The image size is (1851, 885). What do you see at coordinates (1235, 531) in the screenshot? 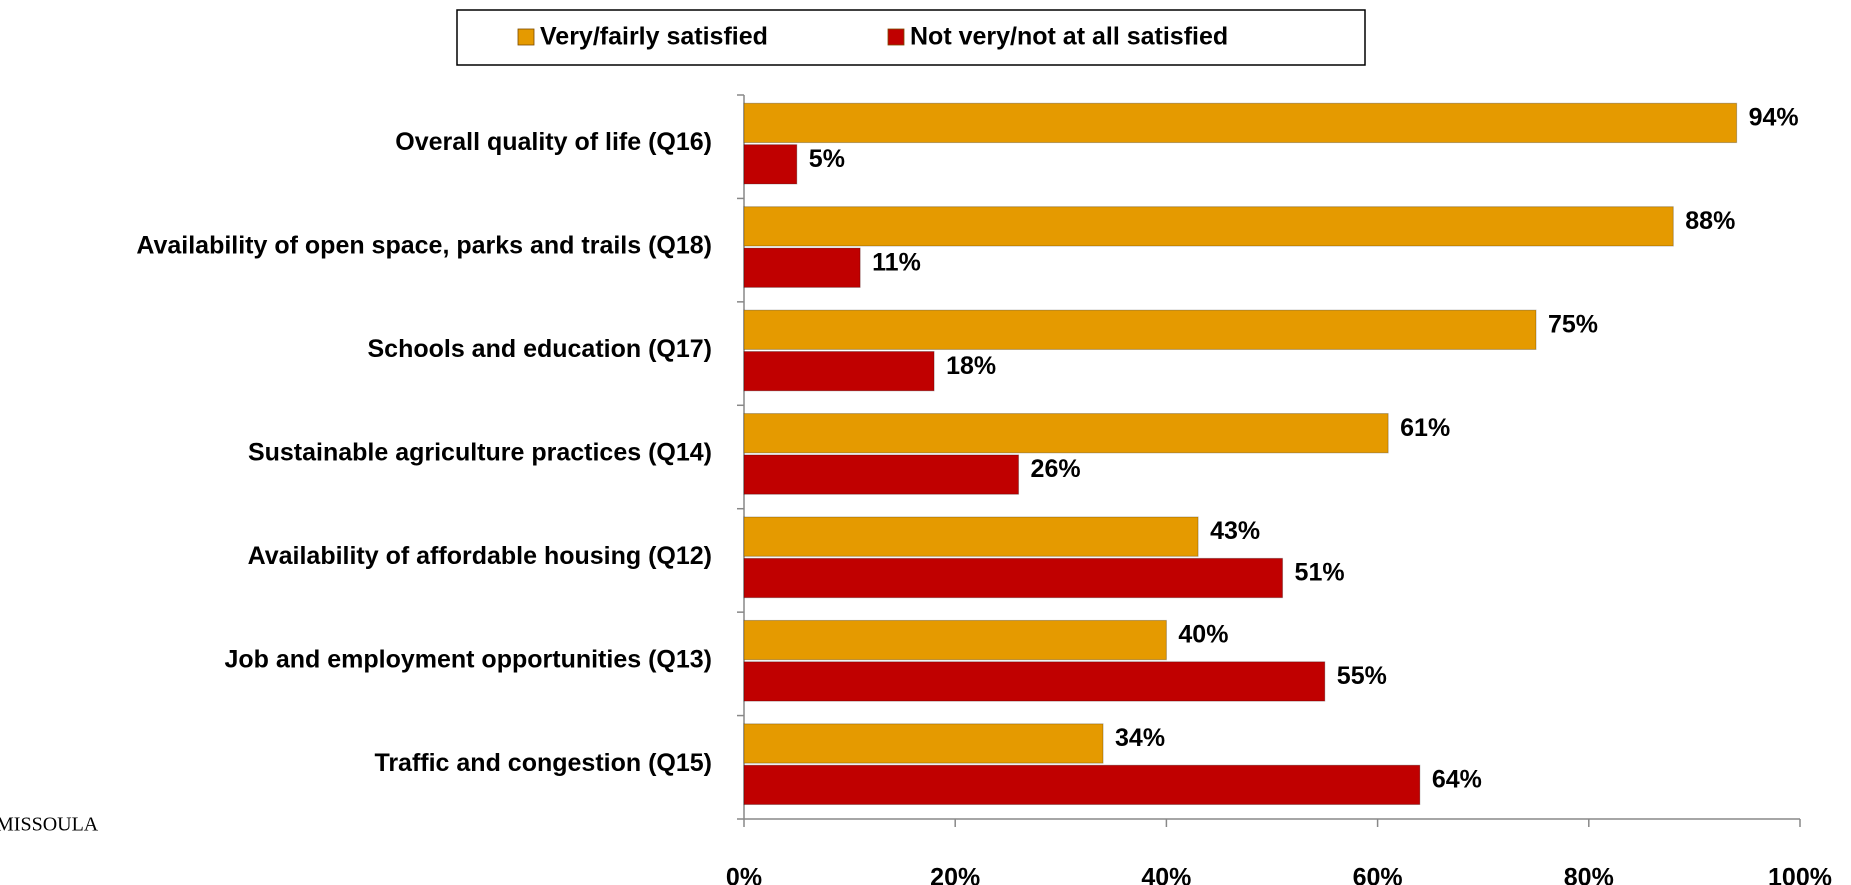
I see `value-label: 43%` at bounding box center [1235, 531].